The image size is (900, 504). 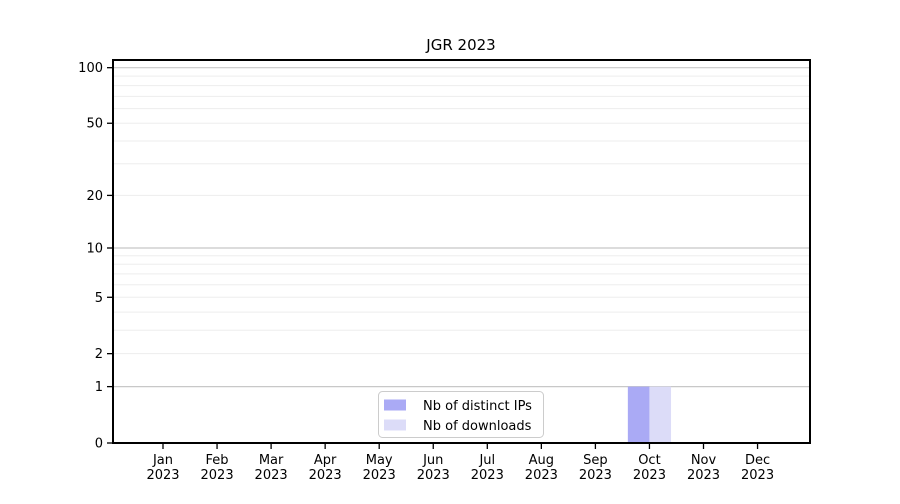 I want to click on x-tick-label-month: Jul, so click(x=486, y=460).